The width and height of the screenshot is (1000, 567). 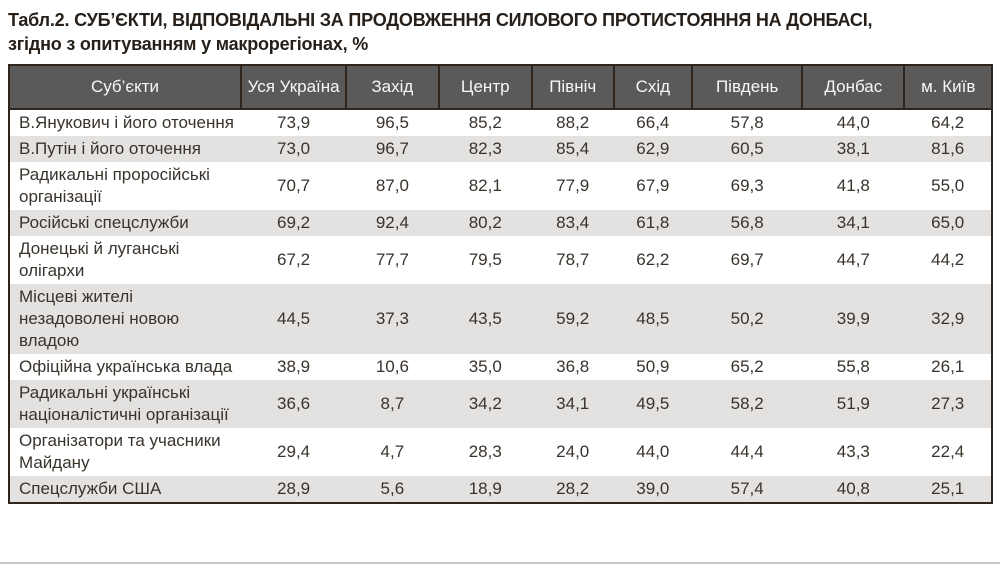 What do you see at coordinates (392, 148) in the screenshot?
I see `value-cell: 96,7` at bounding box center [392, 148].